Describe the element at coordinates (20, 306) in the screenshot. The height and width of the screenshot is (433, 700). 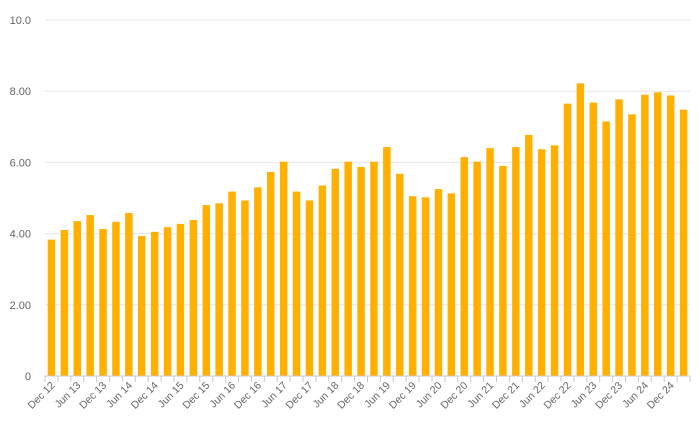
I see `y-tick-label: 2.00` at that location.